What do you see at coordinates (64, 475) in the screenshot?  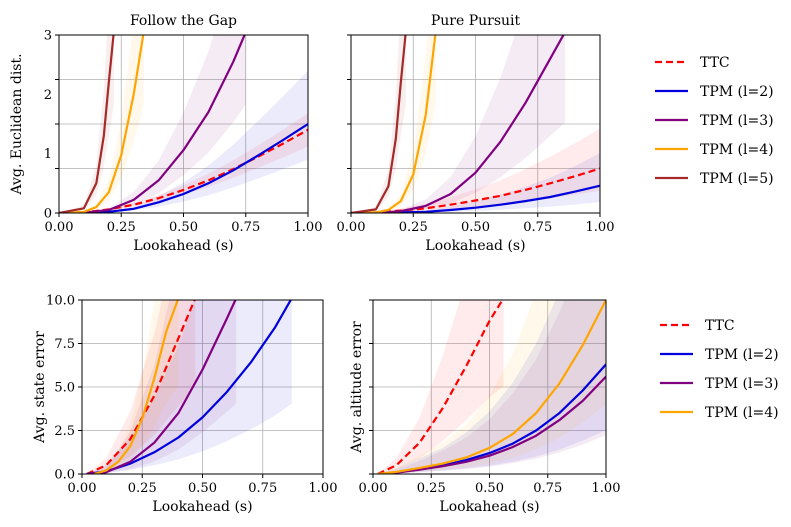 I see `y-tick-label: 0.0` at bounding box center [64, 475].